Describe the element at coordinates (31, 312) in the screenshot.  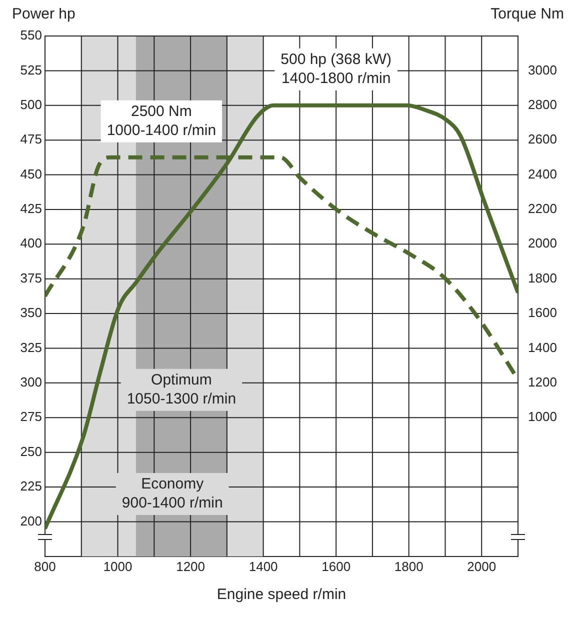
I see `y-tick-label: 350` at that location.